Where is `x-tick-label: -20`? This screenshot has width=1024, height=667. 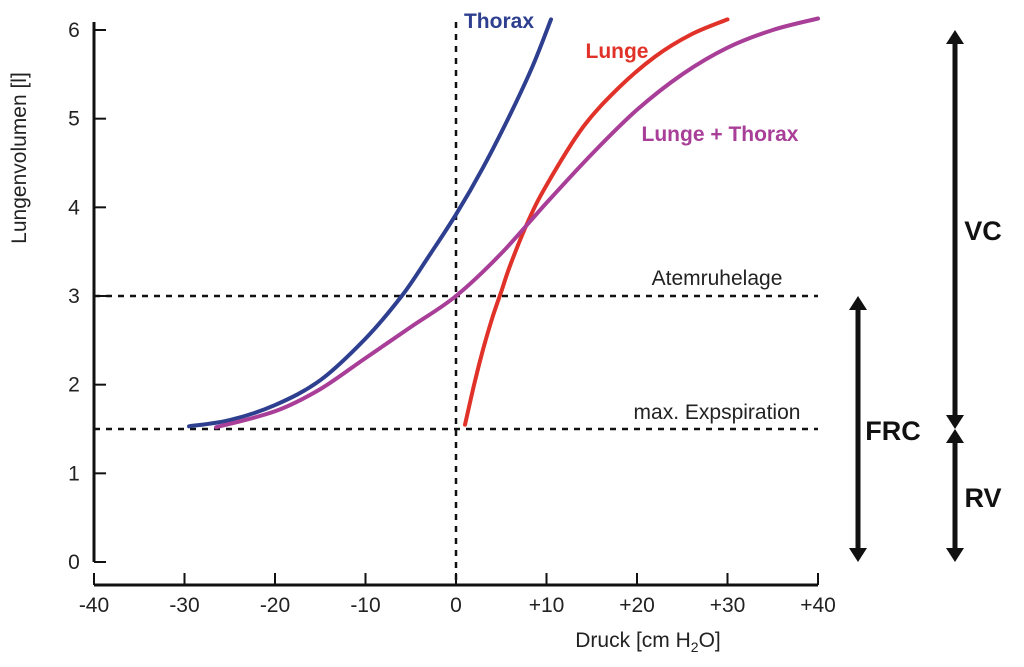 x-tick-label: -20 is located at coordinates (275, 605).